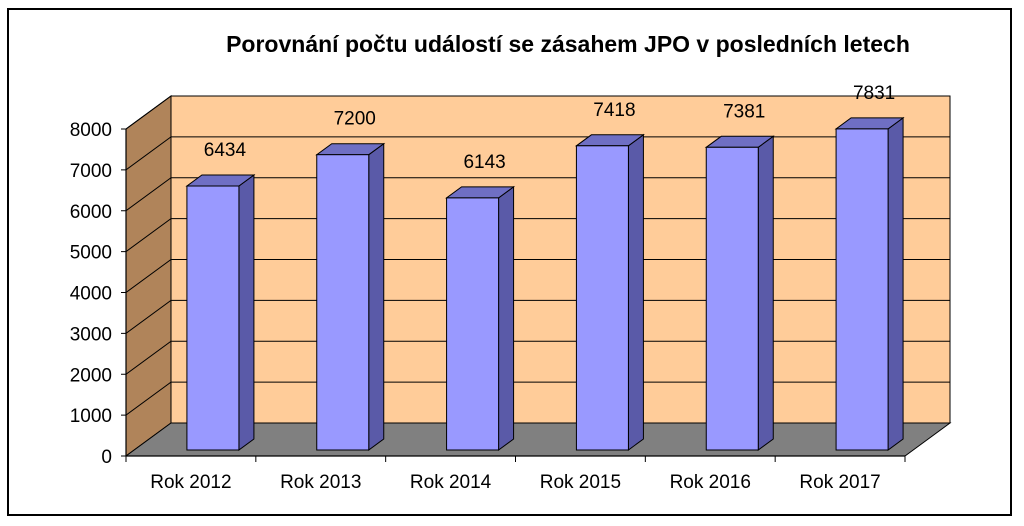  I want to click on y-tick-label: 2000, so click(91, 375).